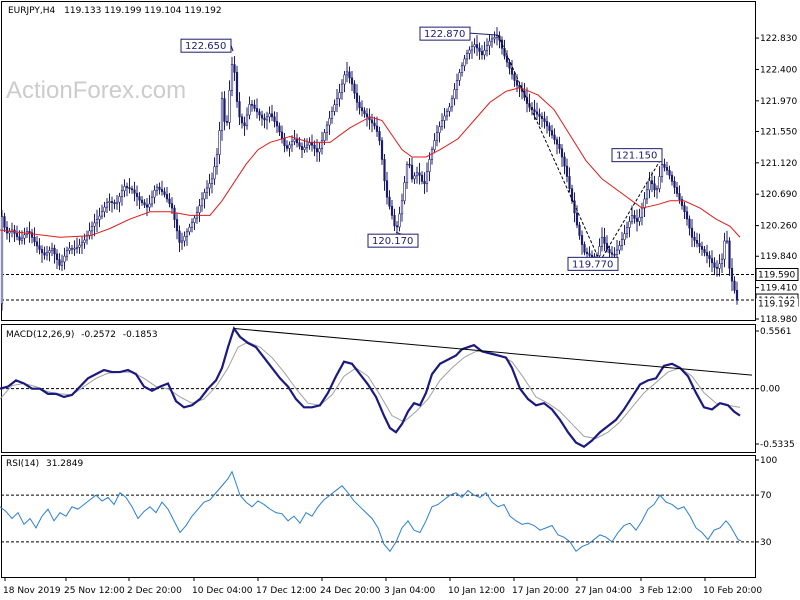  I want to click on ohlc-values: 119.133 119.199 119.104 119.192, so click(142, 11).